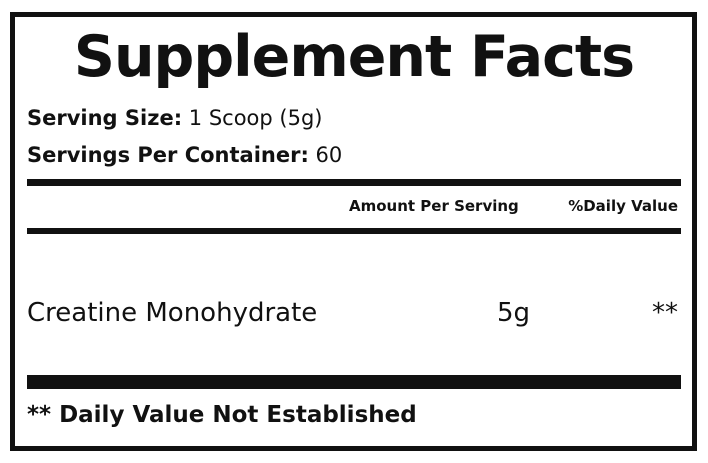 This screenshot has height=463, width=708. Describe the element at coordinates (354, 182) in the screenshot. I see `divider-thick` at that location.